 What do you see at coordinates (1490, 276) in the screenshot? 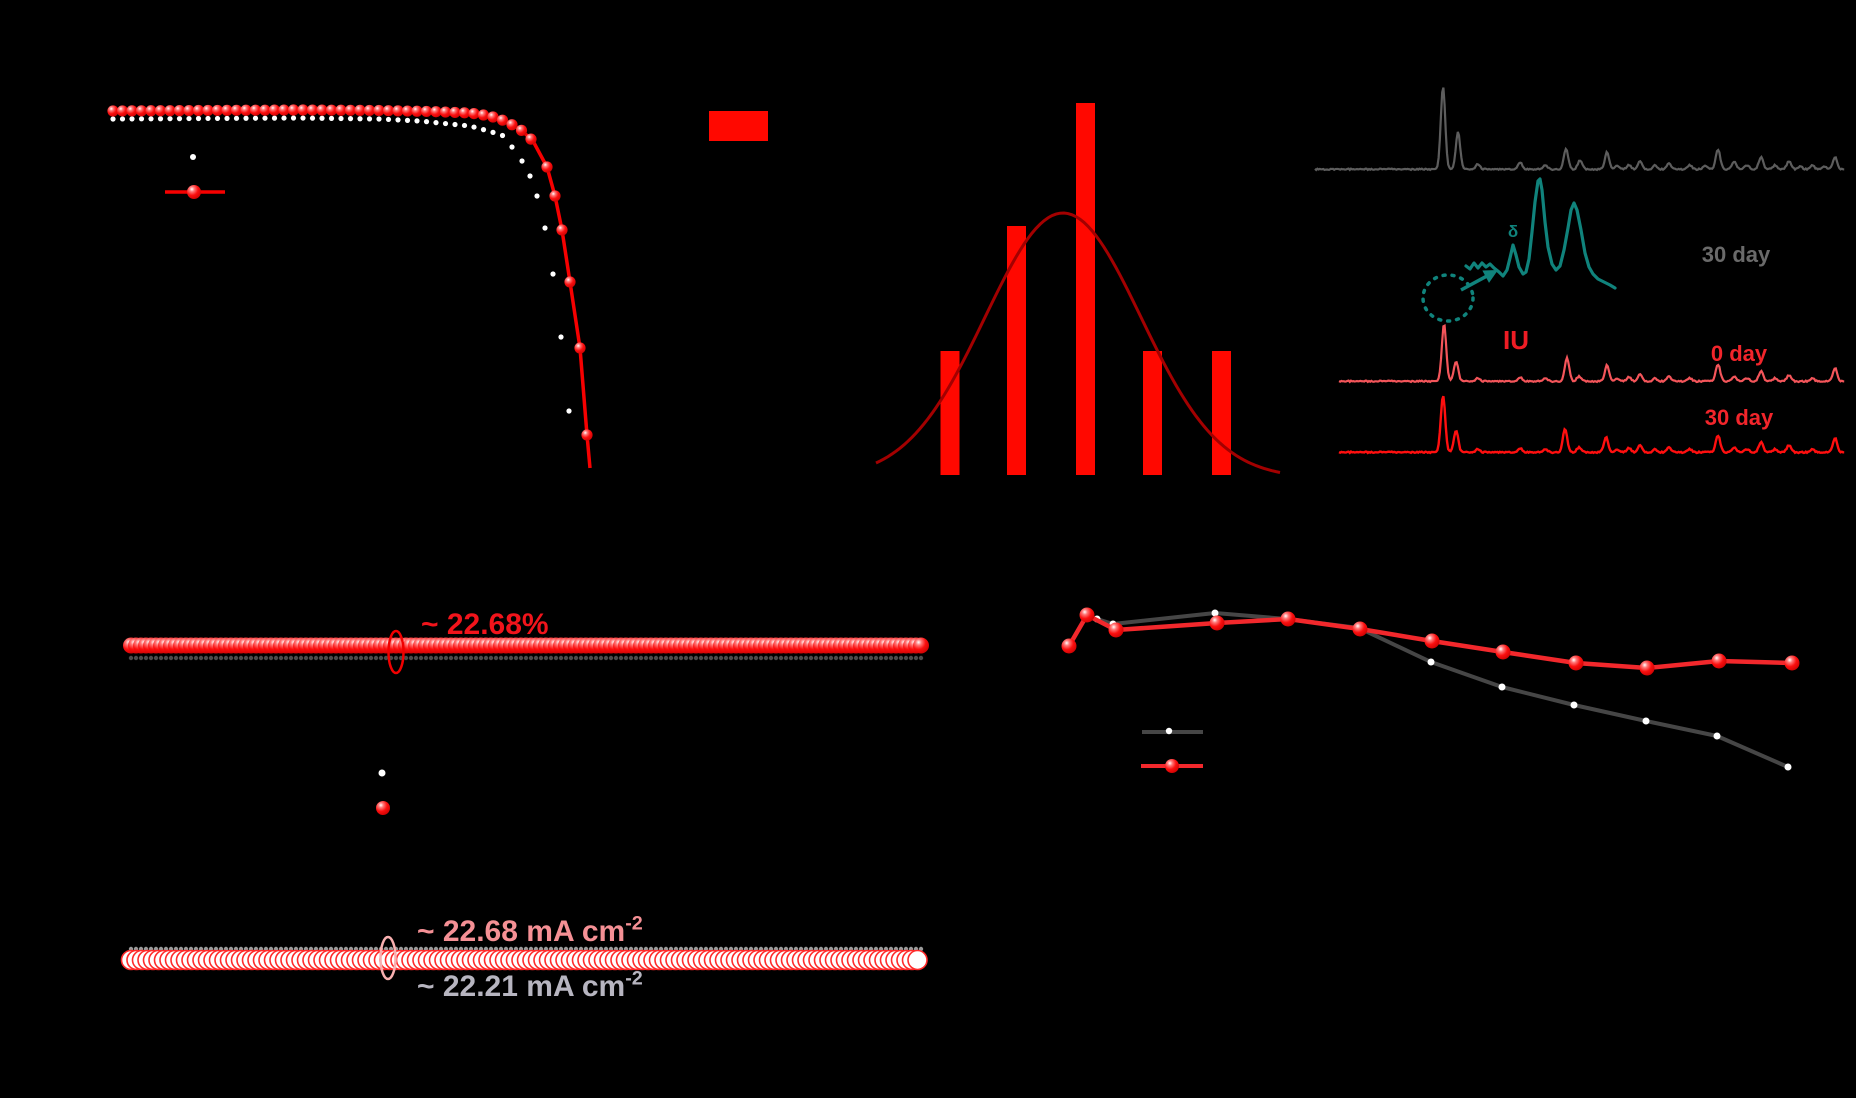
I see `inset-arrow-head` at bounding box center [1490, 276].